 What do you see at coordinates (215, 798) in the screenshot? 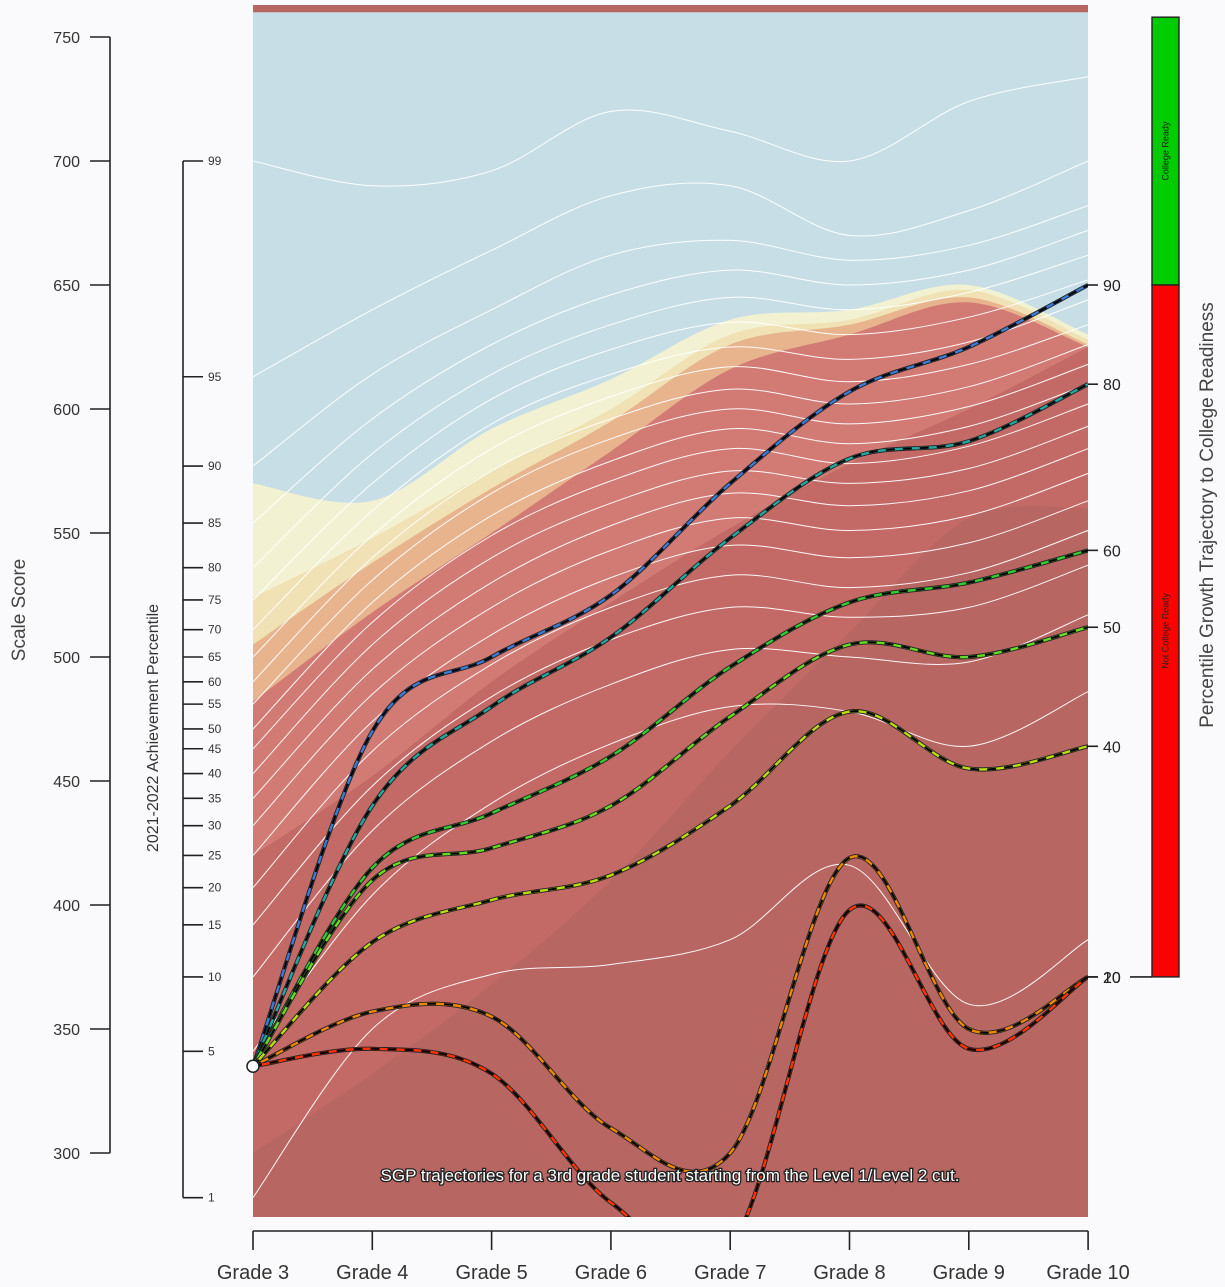
I see `percentile-tick-label: 35` at bounding box center [215, 798].